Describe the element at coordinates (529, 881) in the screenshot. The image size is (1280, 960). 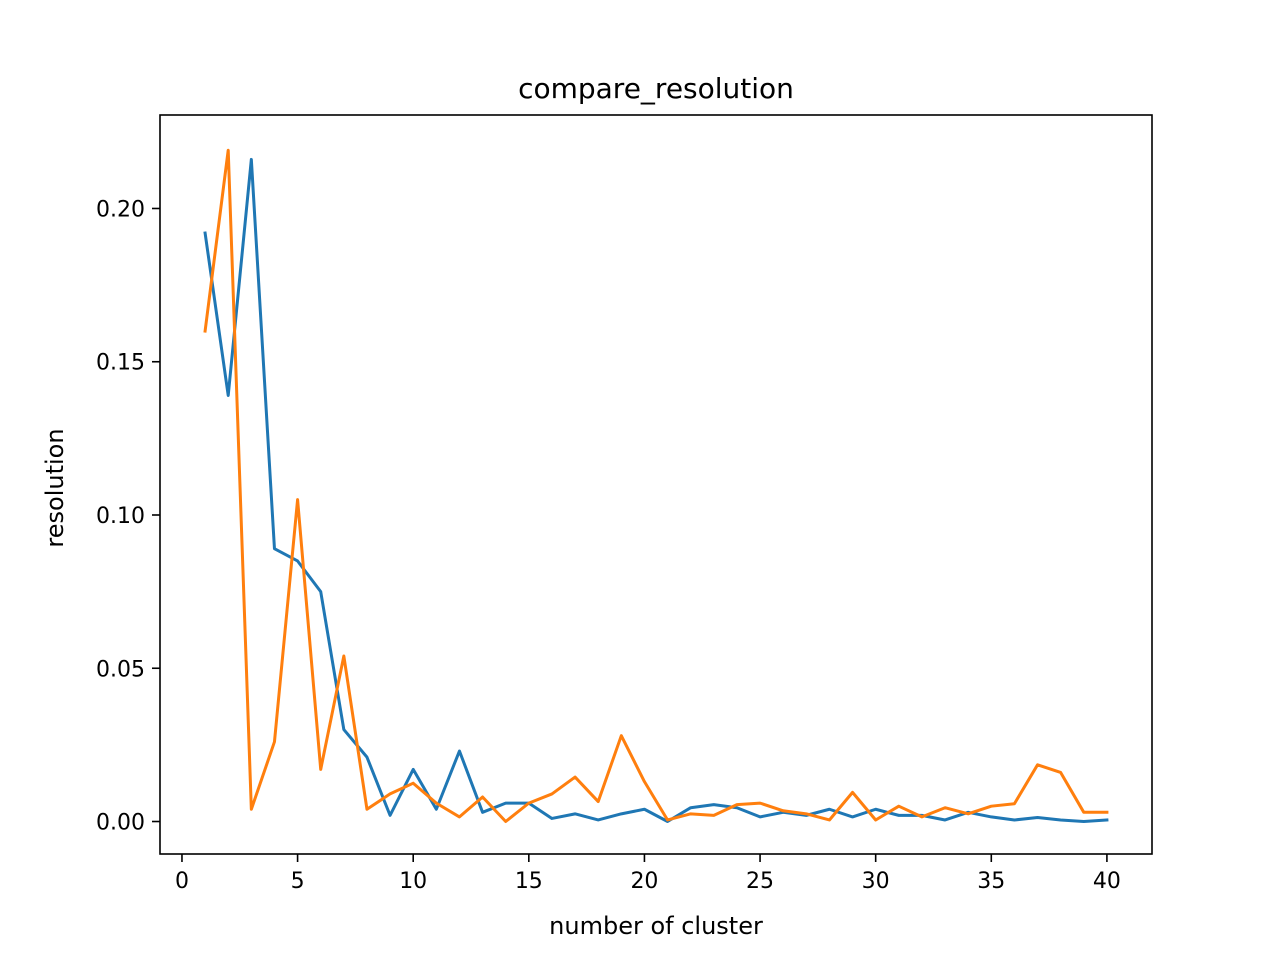
I see `x-tick-label: 15` at that location.